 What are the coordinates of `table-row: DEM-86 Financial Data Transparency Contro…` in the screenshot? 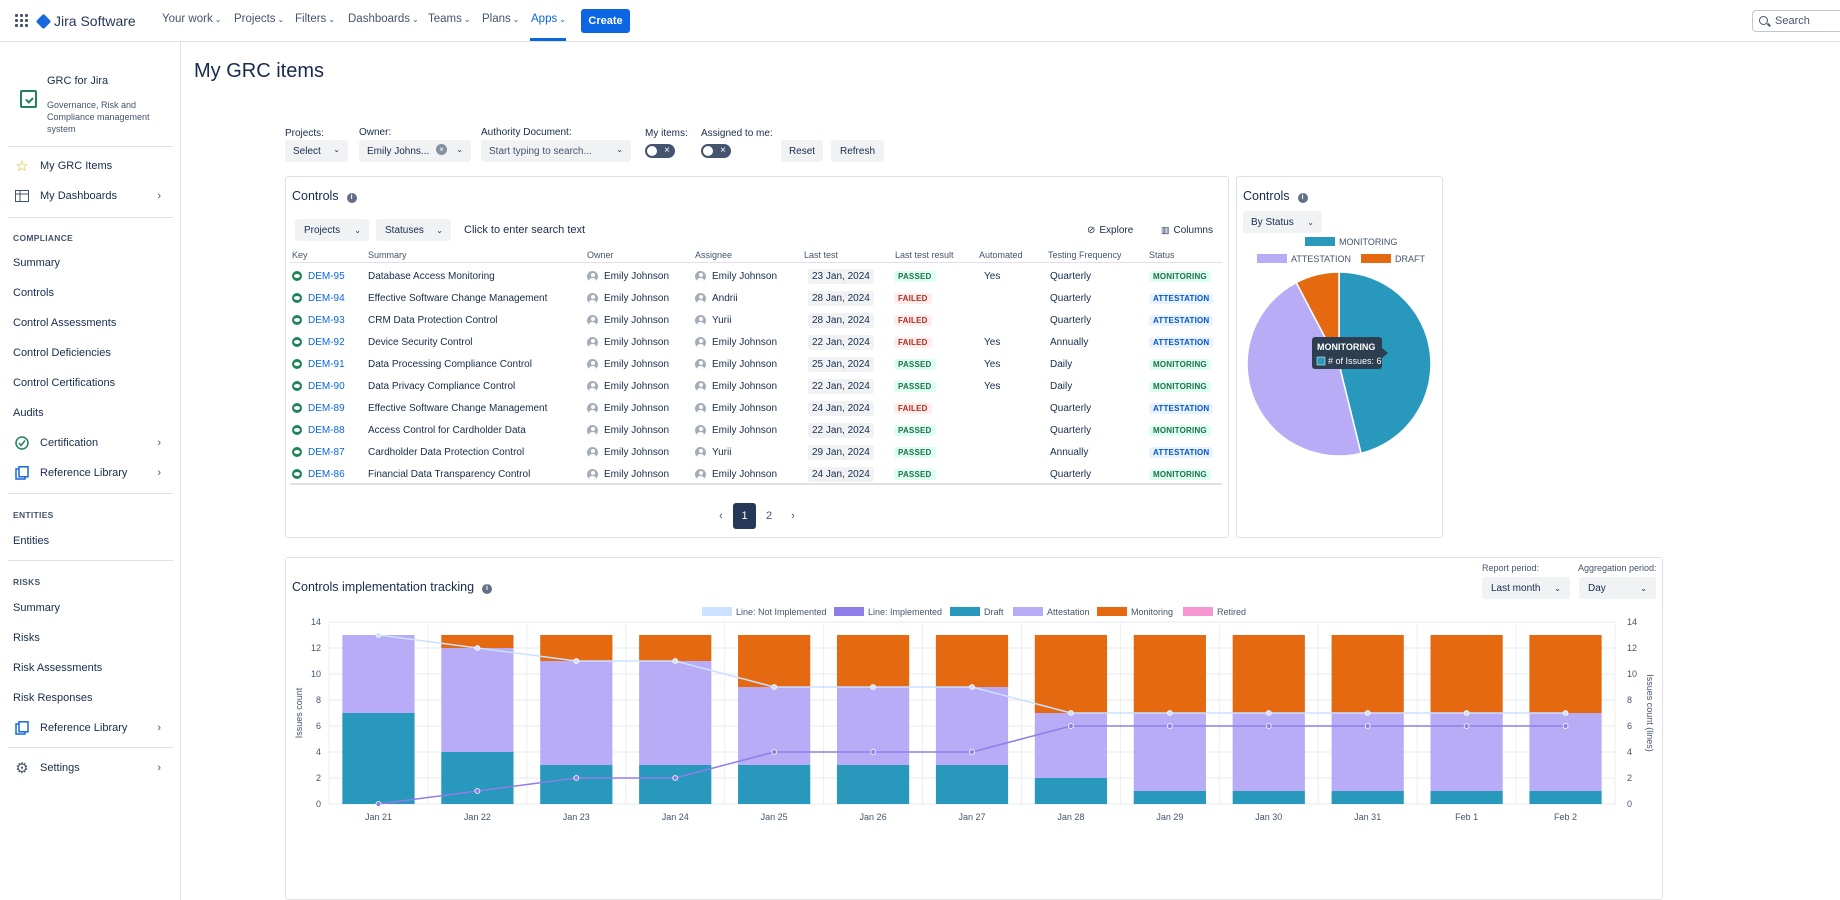 It's located at (756, 474).